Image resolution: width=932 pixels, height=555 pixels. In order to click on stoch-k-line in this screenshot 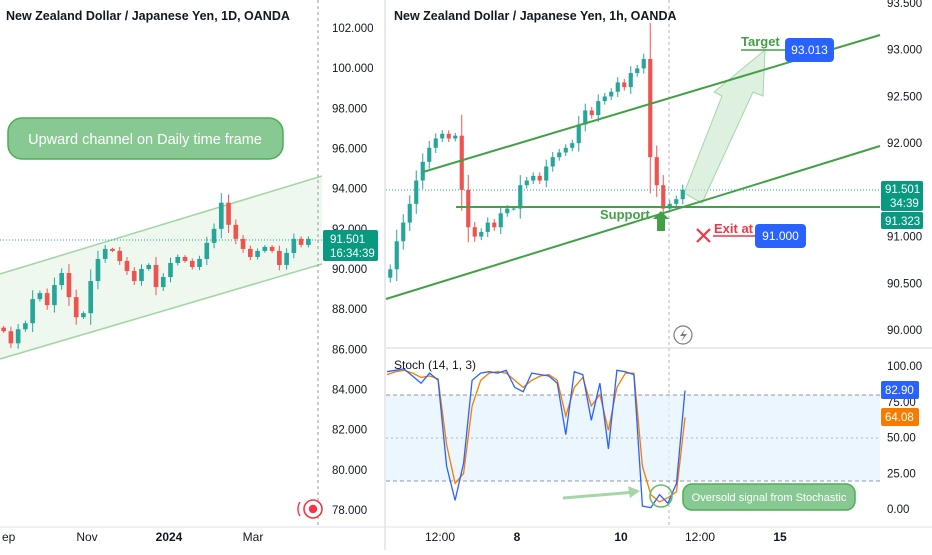, I will do `click(536, 438)`.